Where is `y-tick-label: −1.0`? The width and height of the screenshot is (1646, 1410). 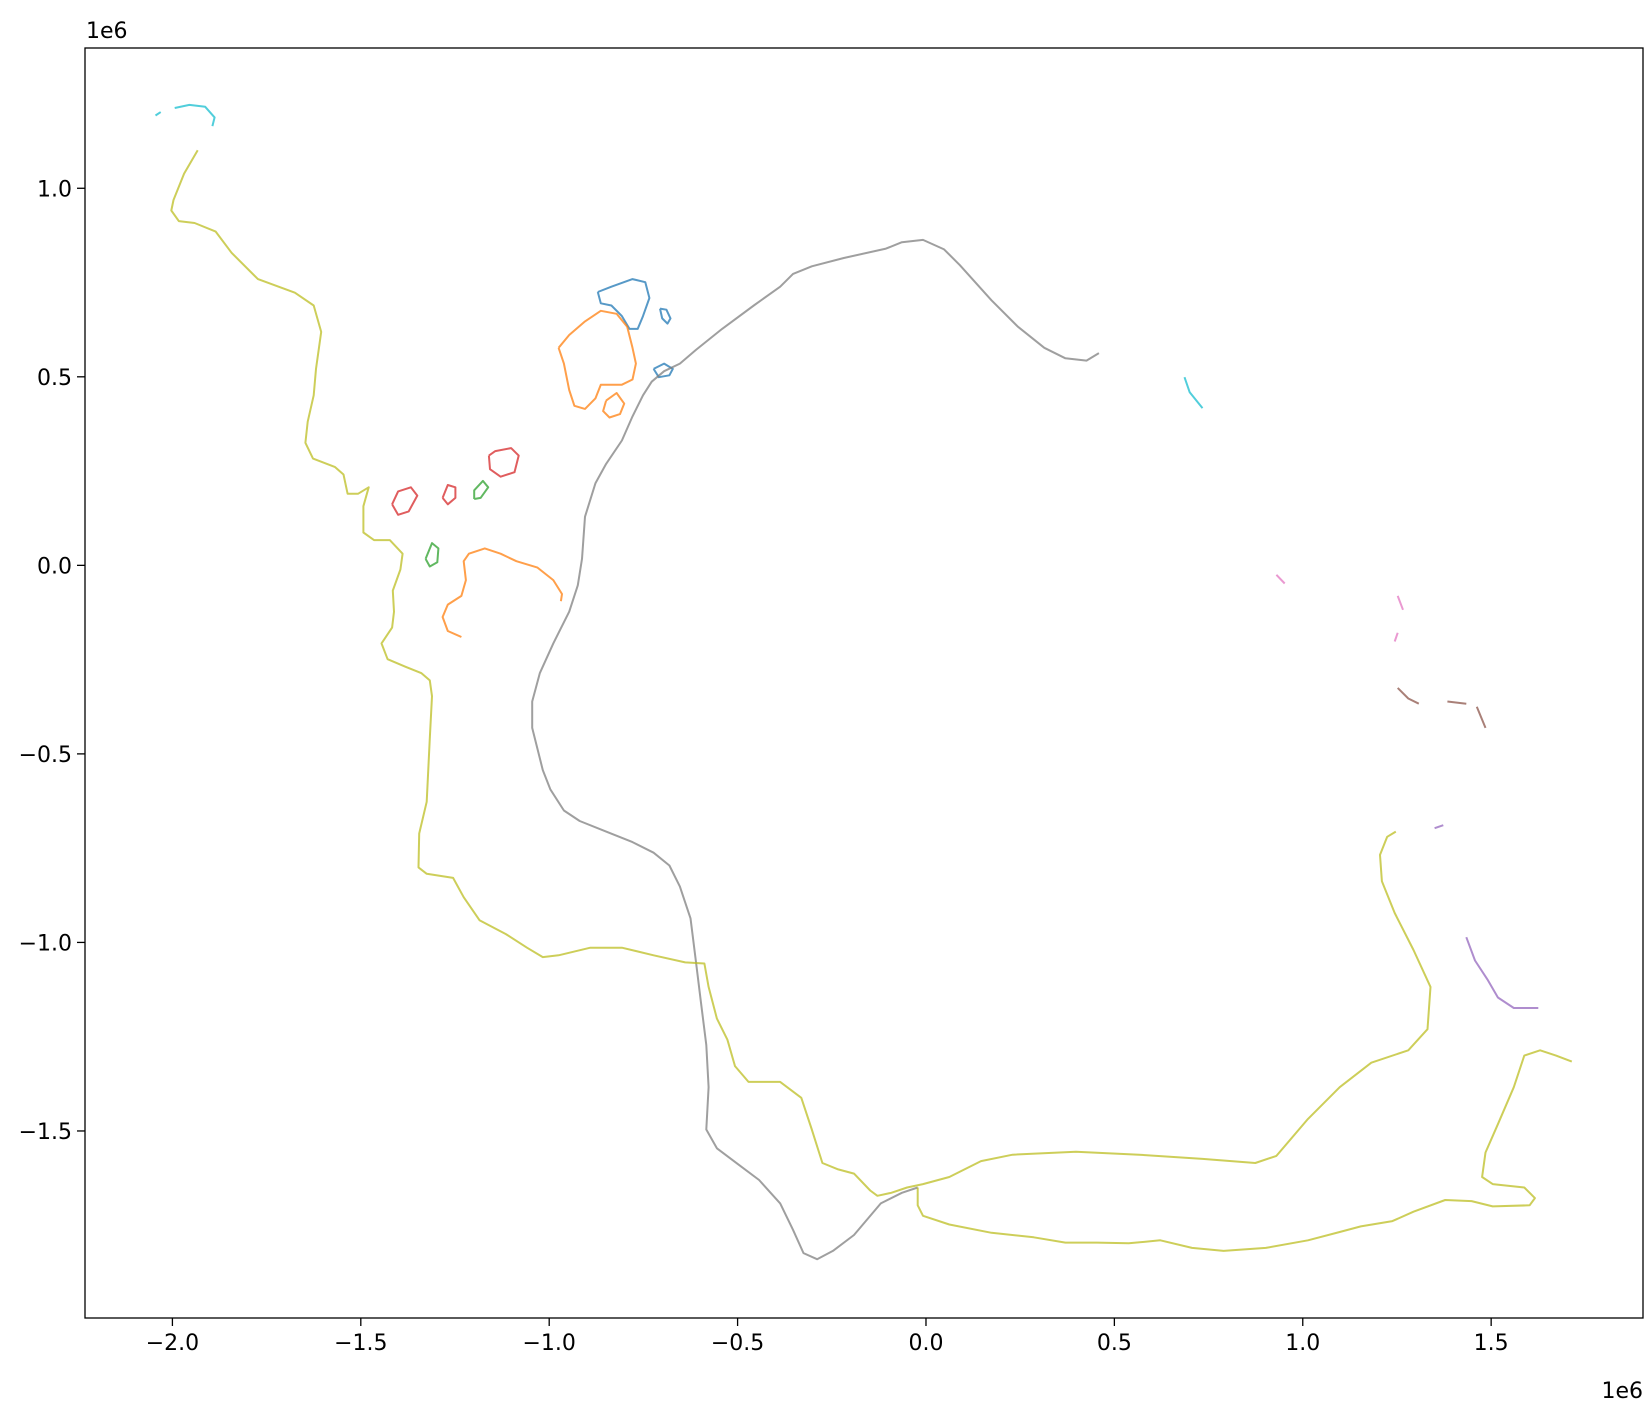 y-tick-label: −1.0 is located at coordinates (45, 943).